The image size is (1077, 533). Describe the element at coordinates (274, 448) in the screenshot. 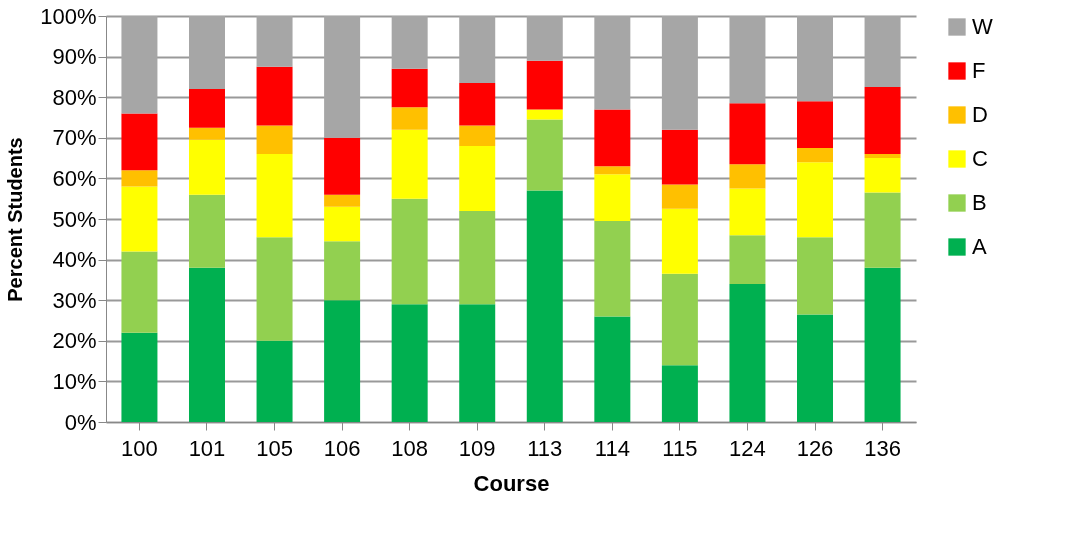

I see `x-tick-label: 105` at that location.